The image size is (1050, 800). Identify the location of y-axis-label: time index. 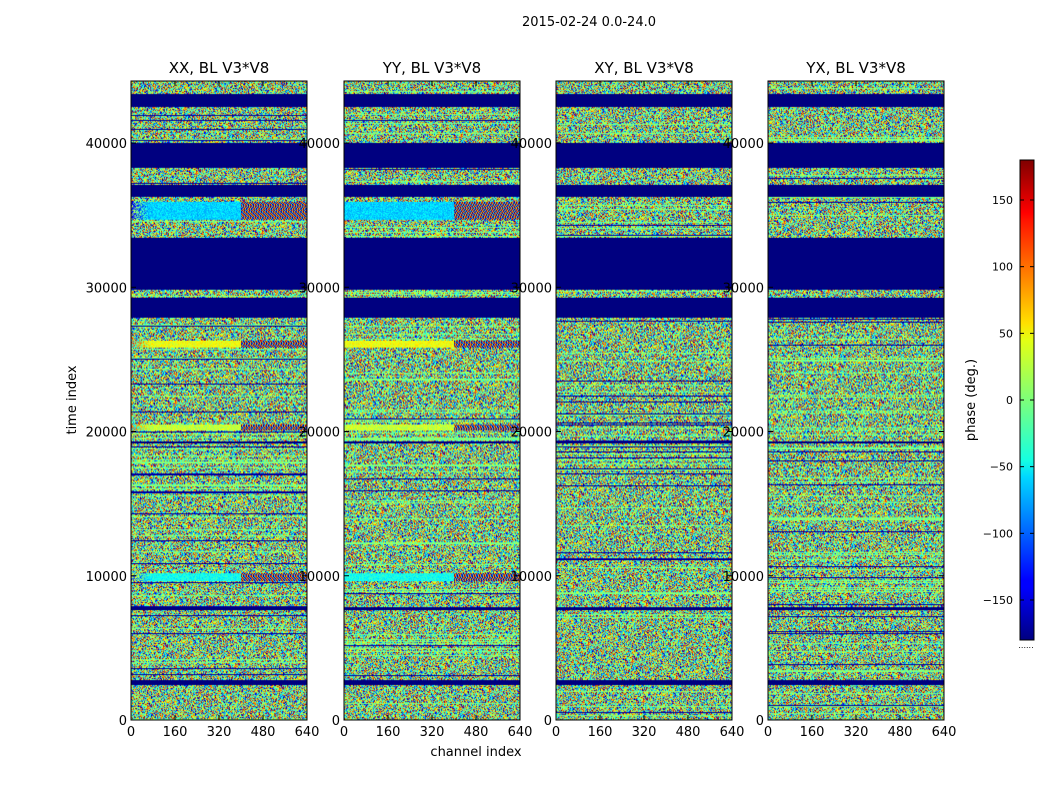
(72, 399).